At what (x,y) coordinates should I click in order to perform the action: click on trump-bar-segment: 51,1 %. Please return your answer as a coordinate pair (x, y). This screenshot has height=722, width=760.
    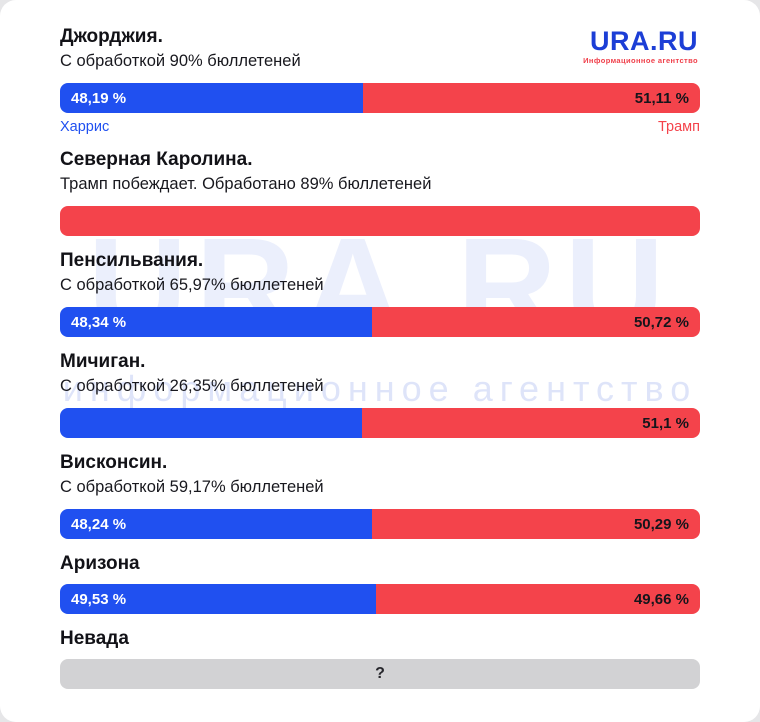
    Looking at the image, I should click on (531, 423).